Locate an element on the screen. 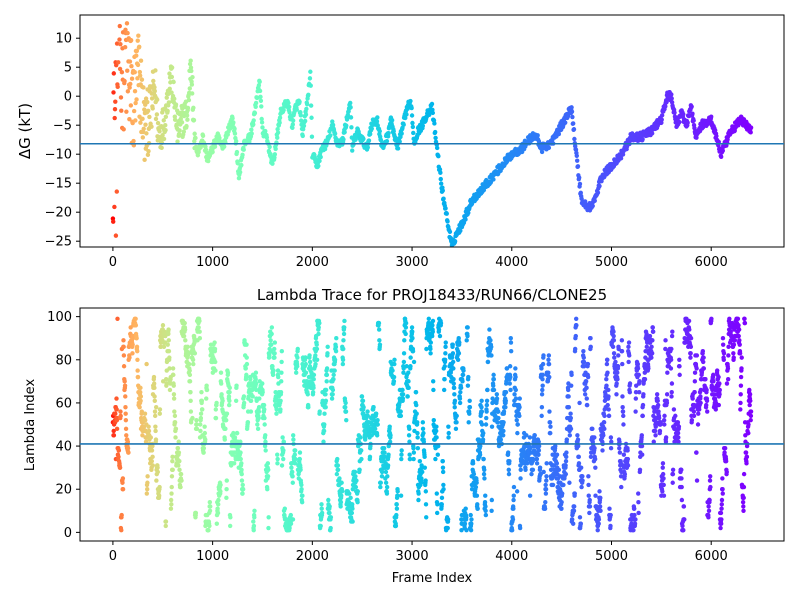  delta-g-y-tick-label: −25 is located at coordinates (58, 242).